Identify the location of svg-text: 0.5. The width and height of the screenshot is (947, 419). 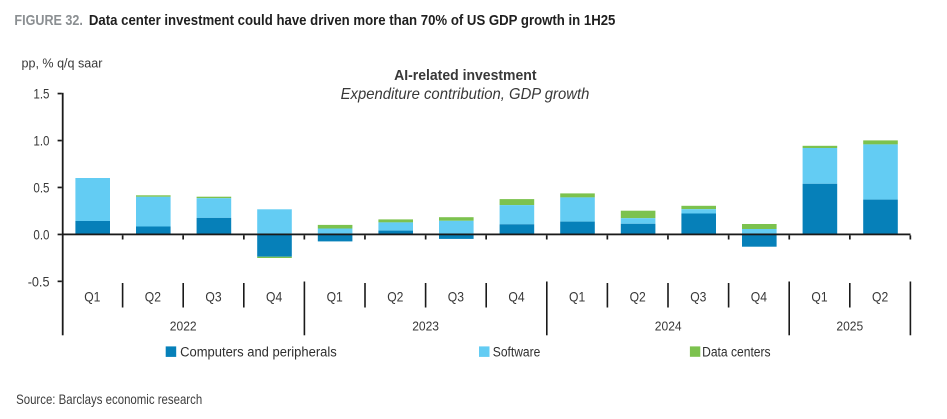
(41, 188).